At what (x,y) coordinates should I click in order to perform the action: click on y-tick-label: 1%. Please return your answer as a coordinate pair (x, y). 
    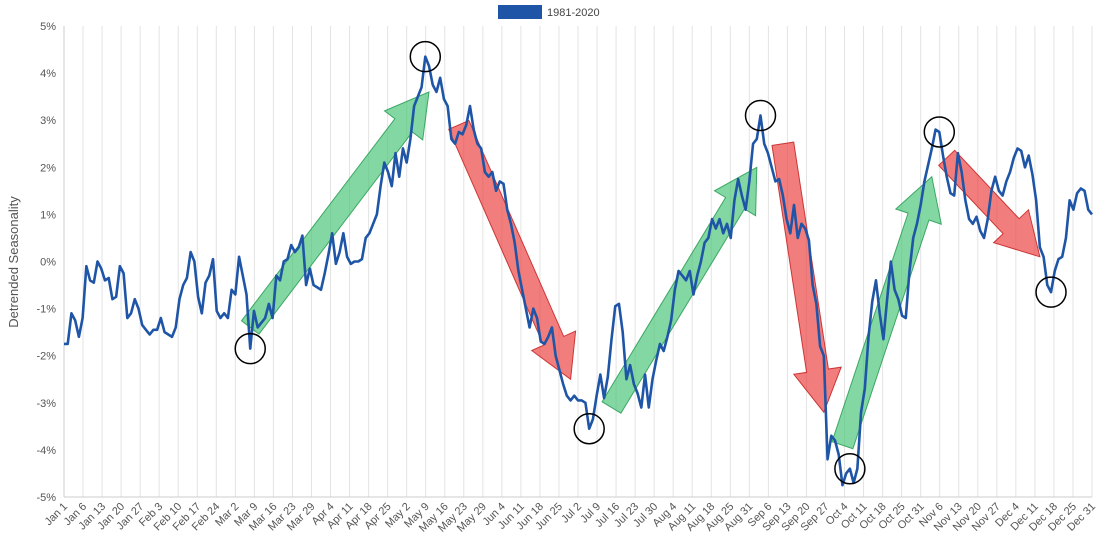
    Looking at the image, I should click on (48, 215).